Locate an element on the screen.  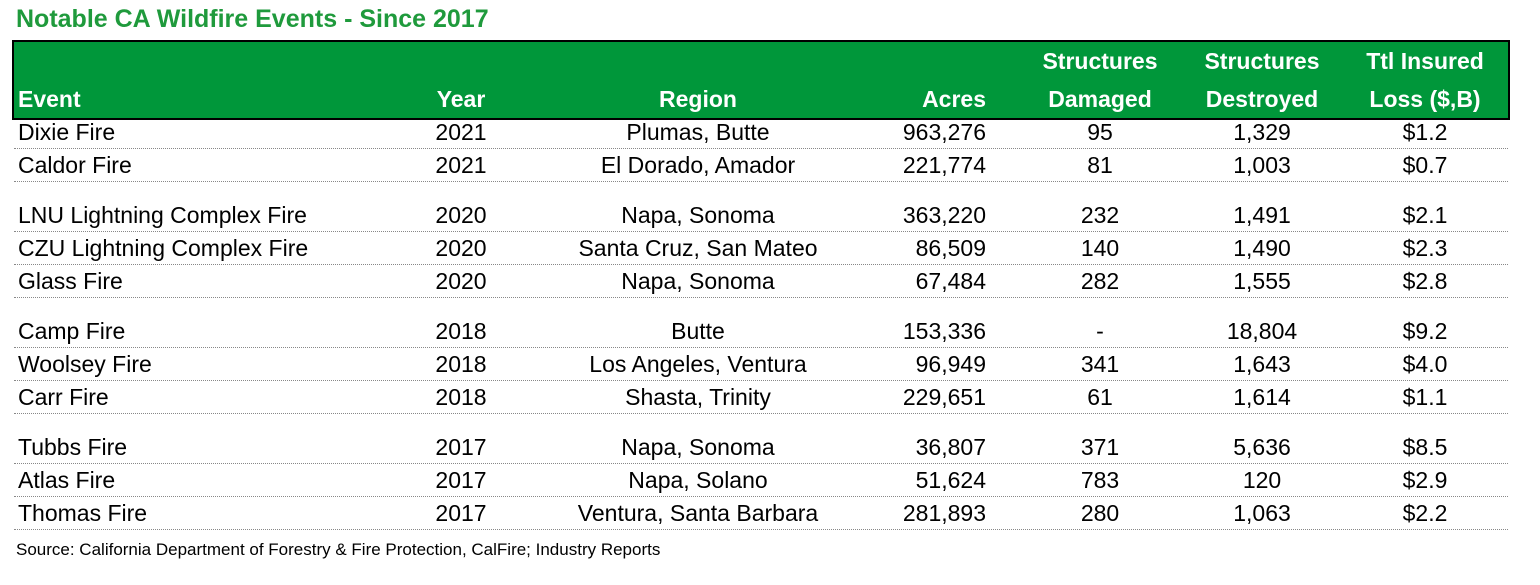
table-cell: 140 is located at coordinates (1100, 248).